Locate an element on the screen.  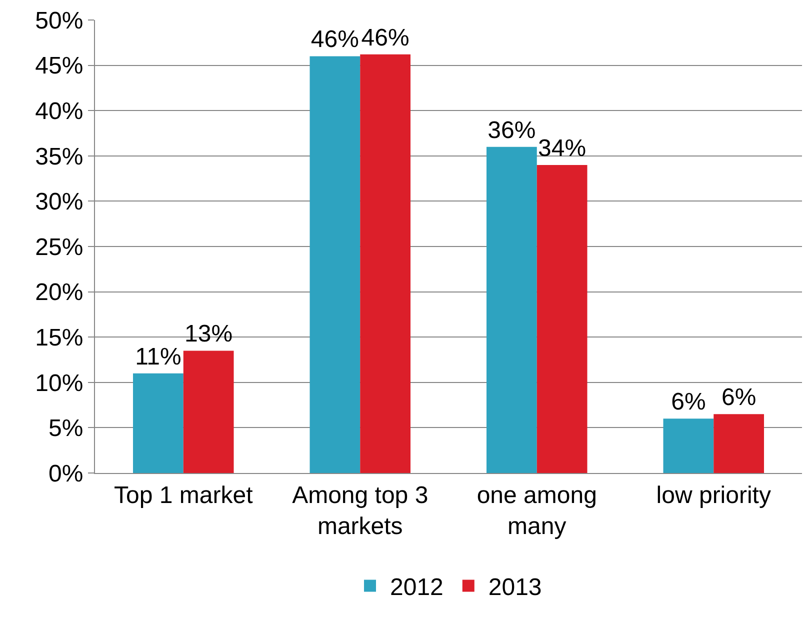
y-tick-label: 15% is located at coordinates (59, 338).